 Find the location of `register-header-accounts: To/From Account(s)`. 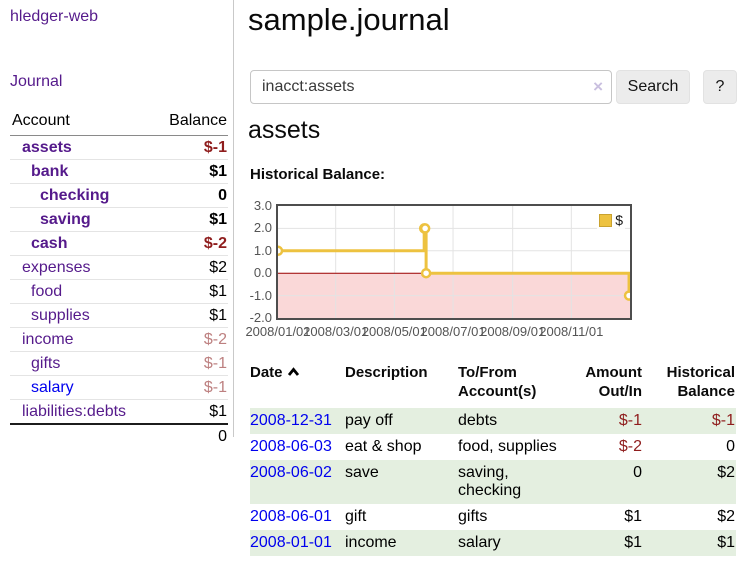

register-header-accounts: To/From Account(s) is located at coordinates (497, 382).